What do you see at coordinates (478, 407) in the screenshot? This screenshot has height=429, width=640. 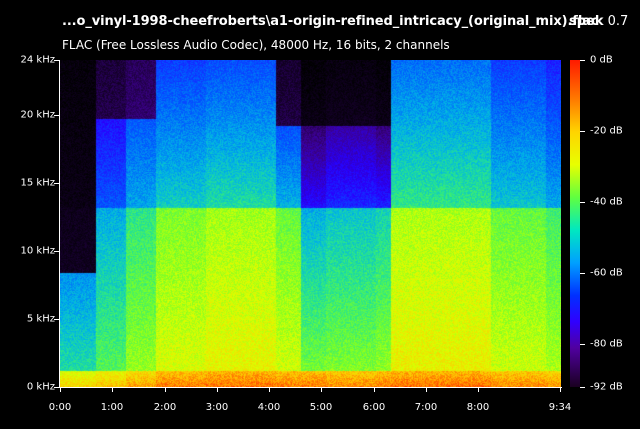 I see `time-tick-label: 8:00` at bounding box center [478, 407].